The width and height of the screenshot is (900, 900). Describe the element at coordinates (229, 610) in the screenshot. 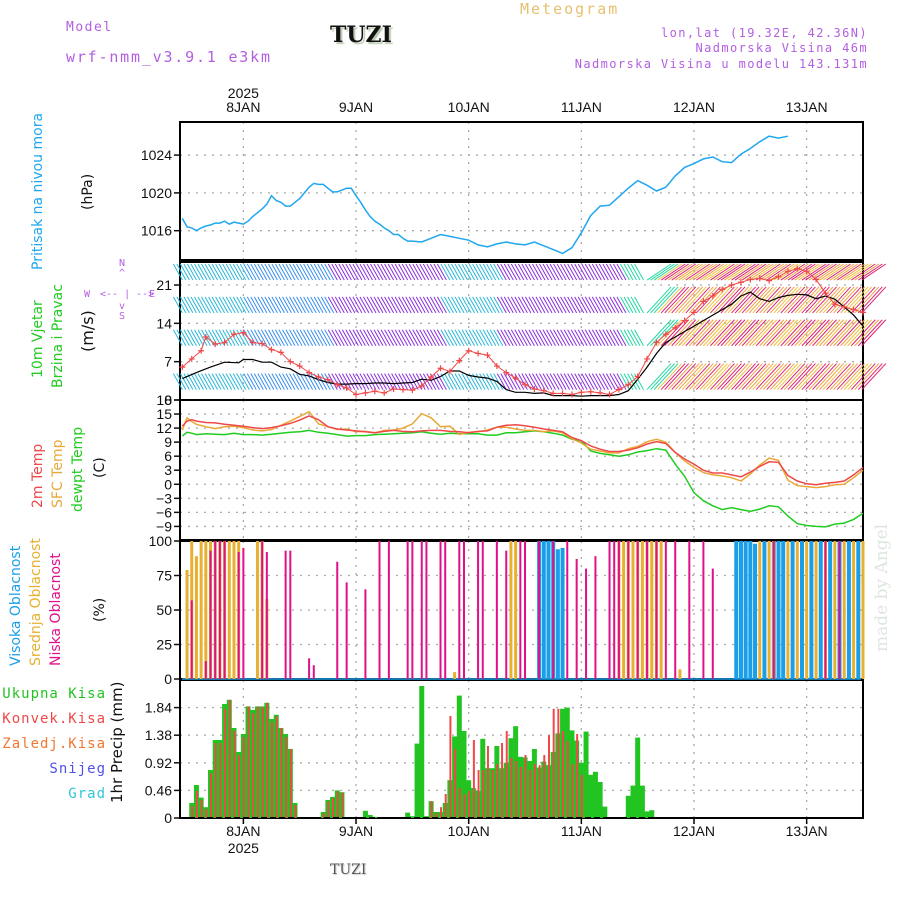

I see `cloud-bar-mid` at that location.